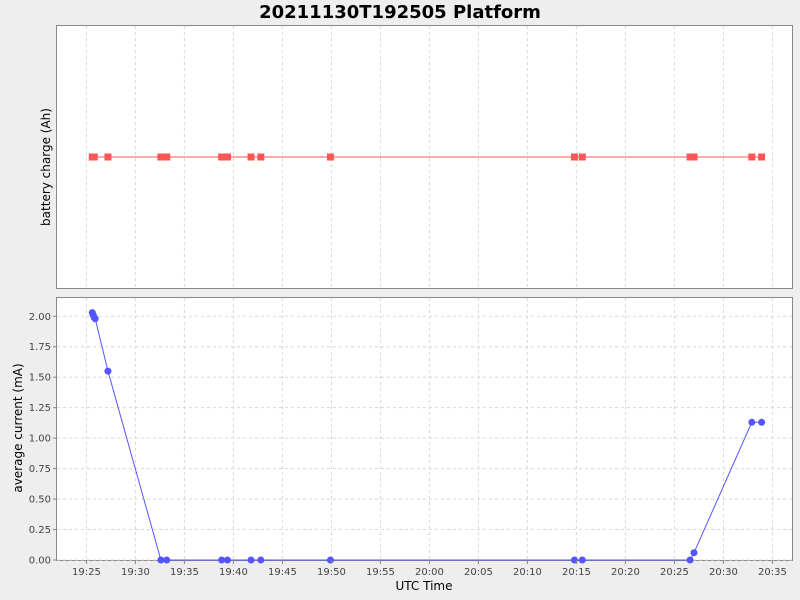 The height and width of the screenshot is (600, 800). What do you see at coordinates (184, 572) in the screenshot?
I see `x-tick-label: 19:35` at bounding box center [184, 572].